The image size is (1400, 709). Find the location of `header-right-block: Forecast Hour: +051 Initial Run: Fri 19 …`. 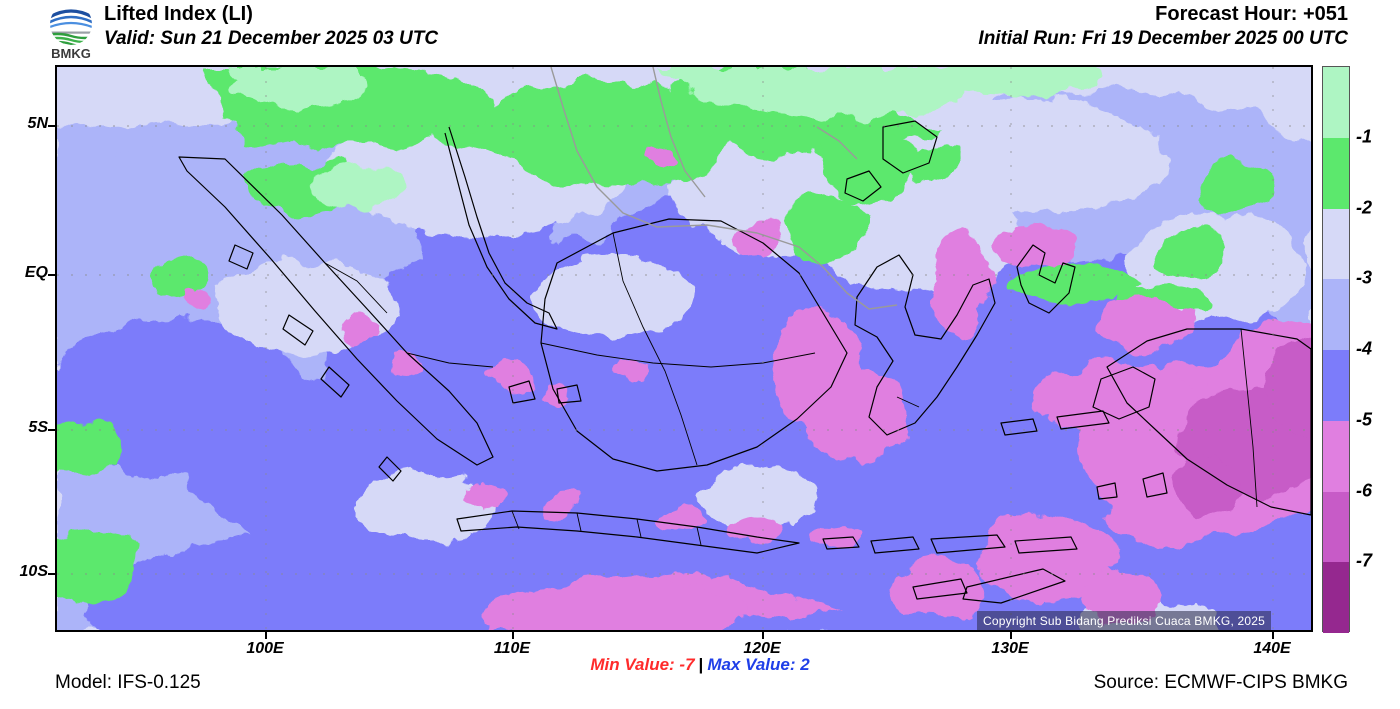

header-right-block: Forecast Hour: +051 Initial Run: Fri 19 … is located at coordinates (1163, 27).